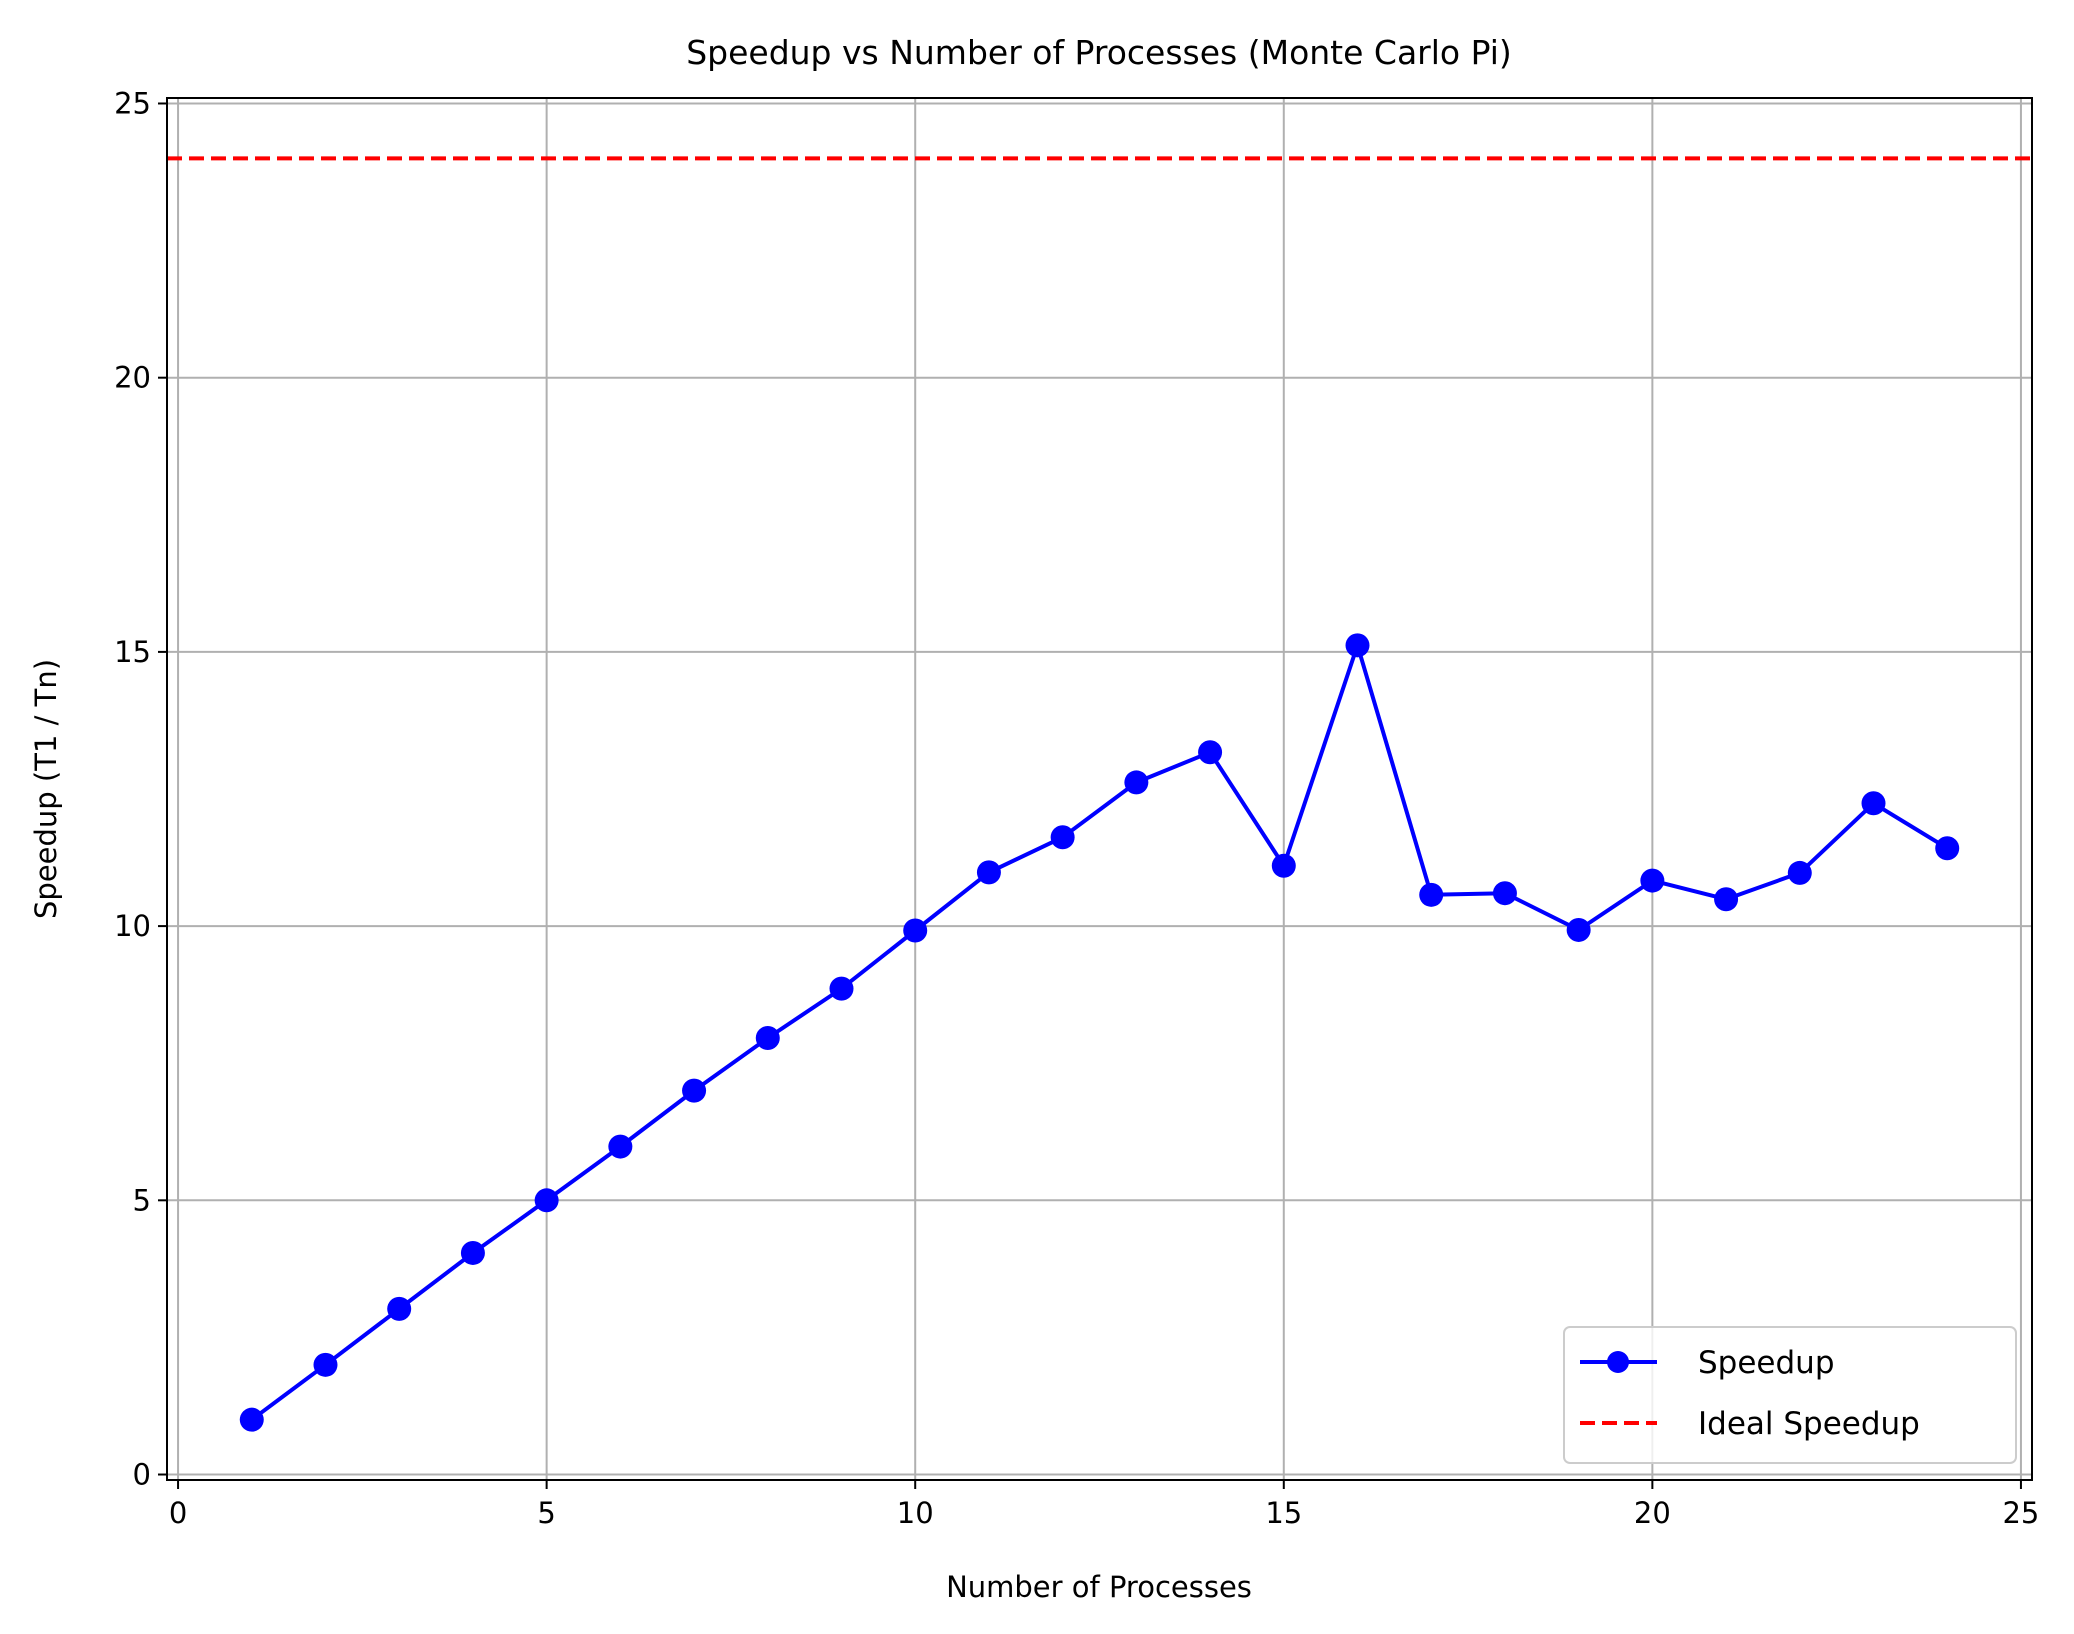  Describe the element at coordinates (132, 926) in the screenshot. I see `y-tick-label: 10` at that location.